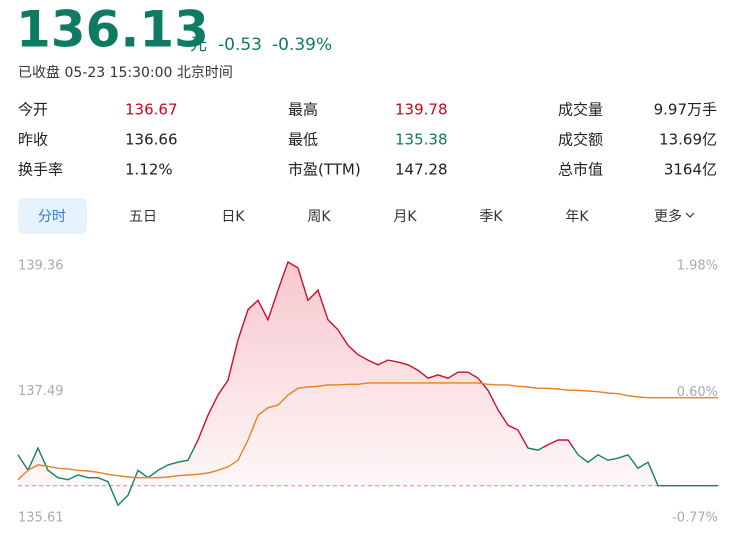 This screenshot has width=734, height=534. I want to click on stat-value: 135.38, so click(421, 140).